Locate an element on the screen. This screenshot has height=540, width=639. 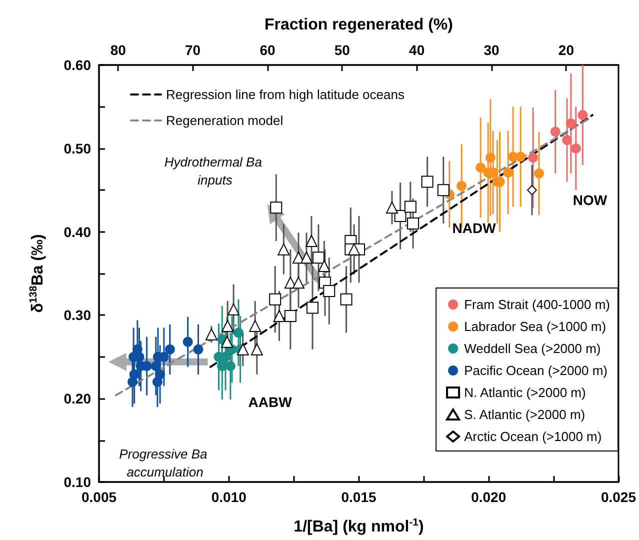
x-tick-label: 0.010 is located at coordinates (229, 497).